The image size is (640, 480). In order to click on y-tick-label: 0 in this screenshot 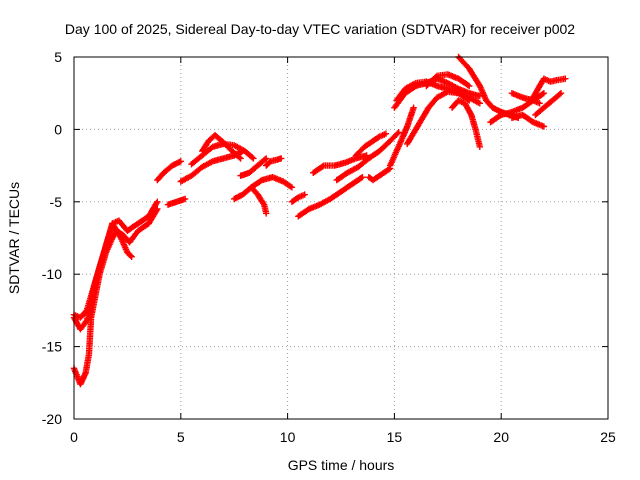, I will do `click(58, 129)`.